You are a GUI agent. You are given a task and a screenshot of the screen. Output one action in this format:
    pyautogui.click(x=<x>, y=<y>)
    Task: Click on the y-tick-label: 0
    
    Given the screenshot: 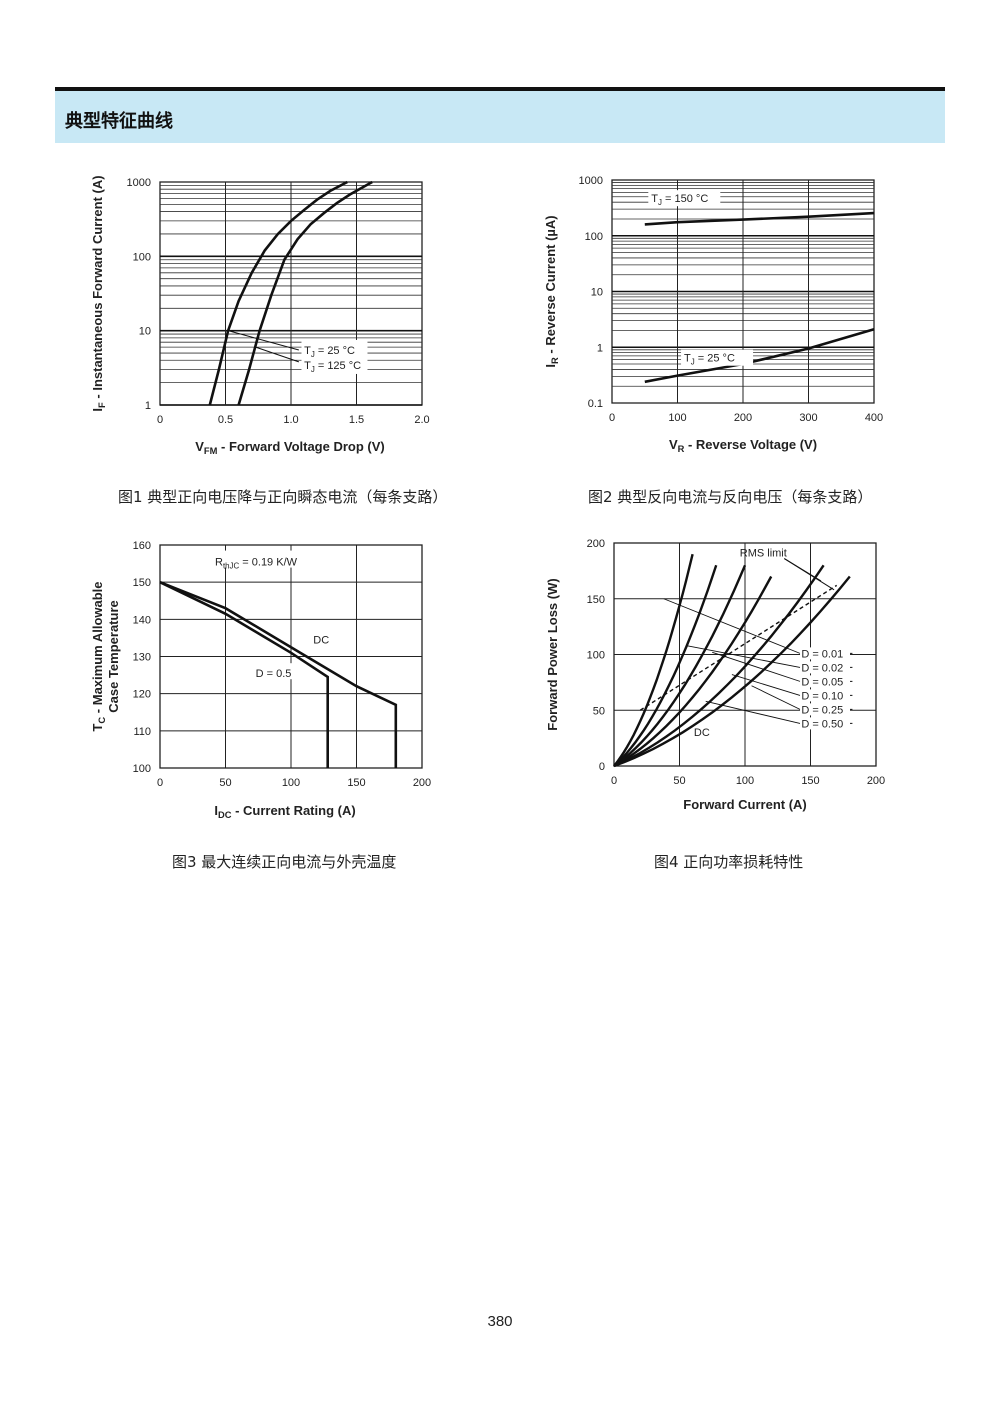 What is the action you would take?
    pyautogui.click(x=602, y=767)
    